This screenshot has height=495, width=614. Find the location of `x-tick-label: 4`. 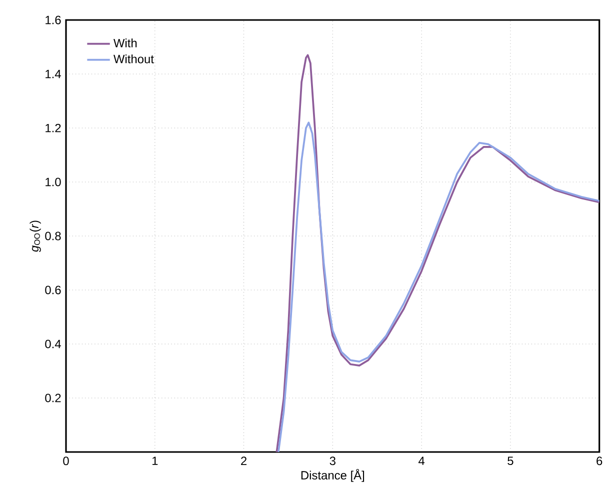

x-tick-label: 4 is located at coordinates (421, 460).